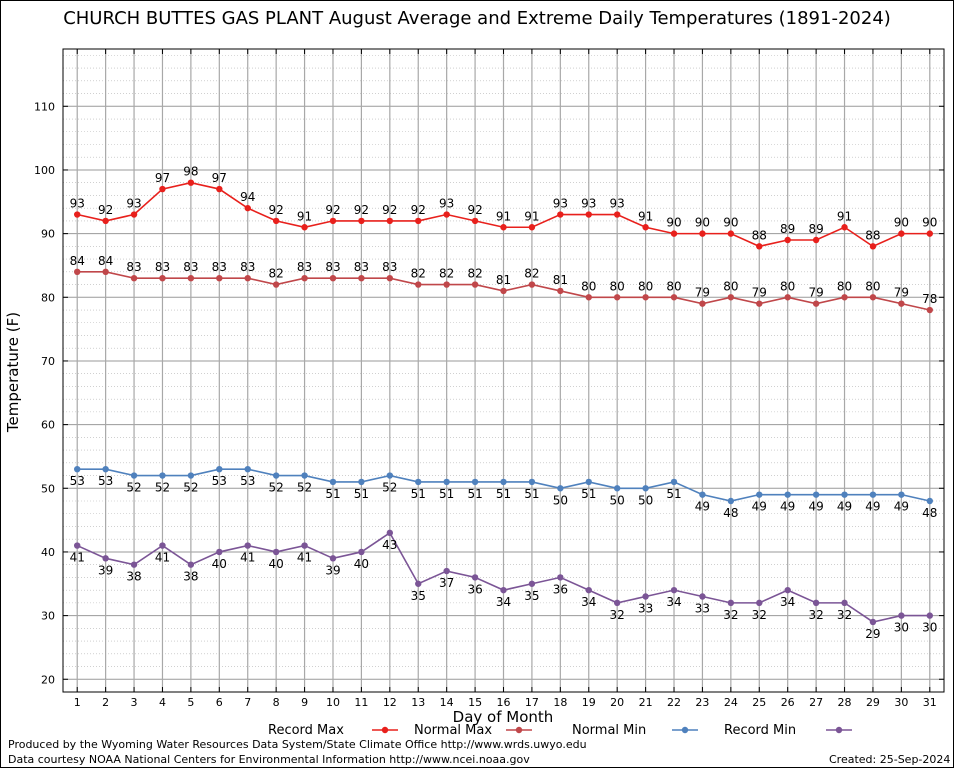  Describe the element at coordinates (531, 494) in the screenshot. I see `normal-min-data-label: 51` at that location.